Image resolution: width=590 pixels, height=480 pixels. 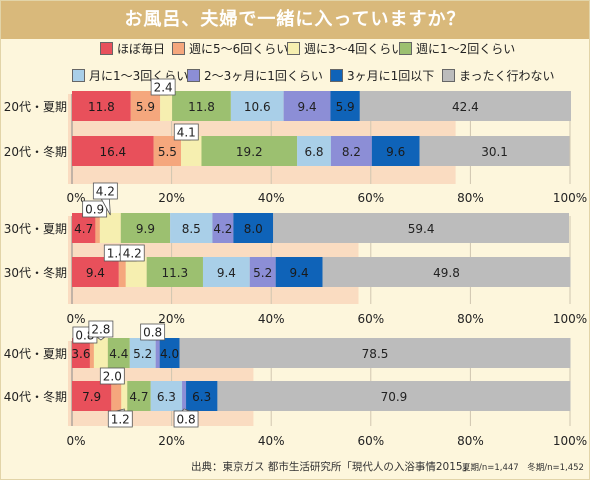 What do you see at coordinates (75, 319) in the screenshot?
I see `x-tick-label: 0%` at bounding box center [75, 319].